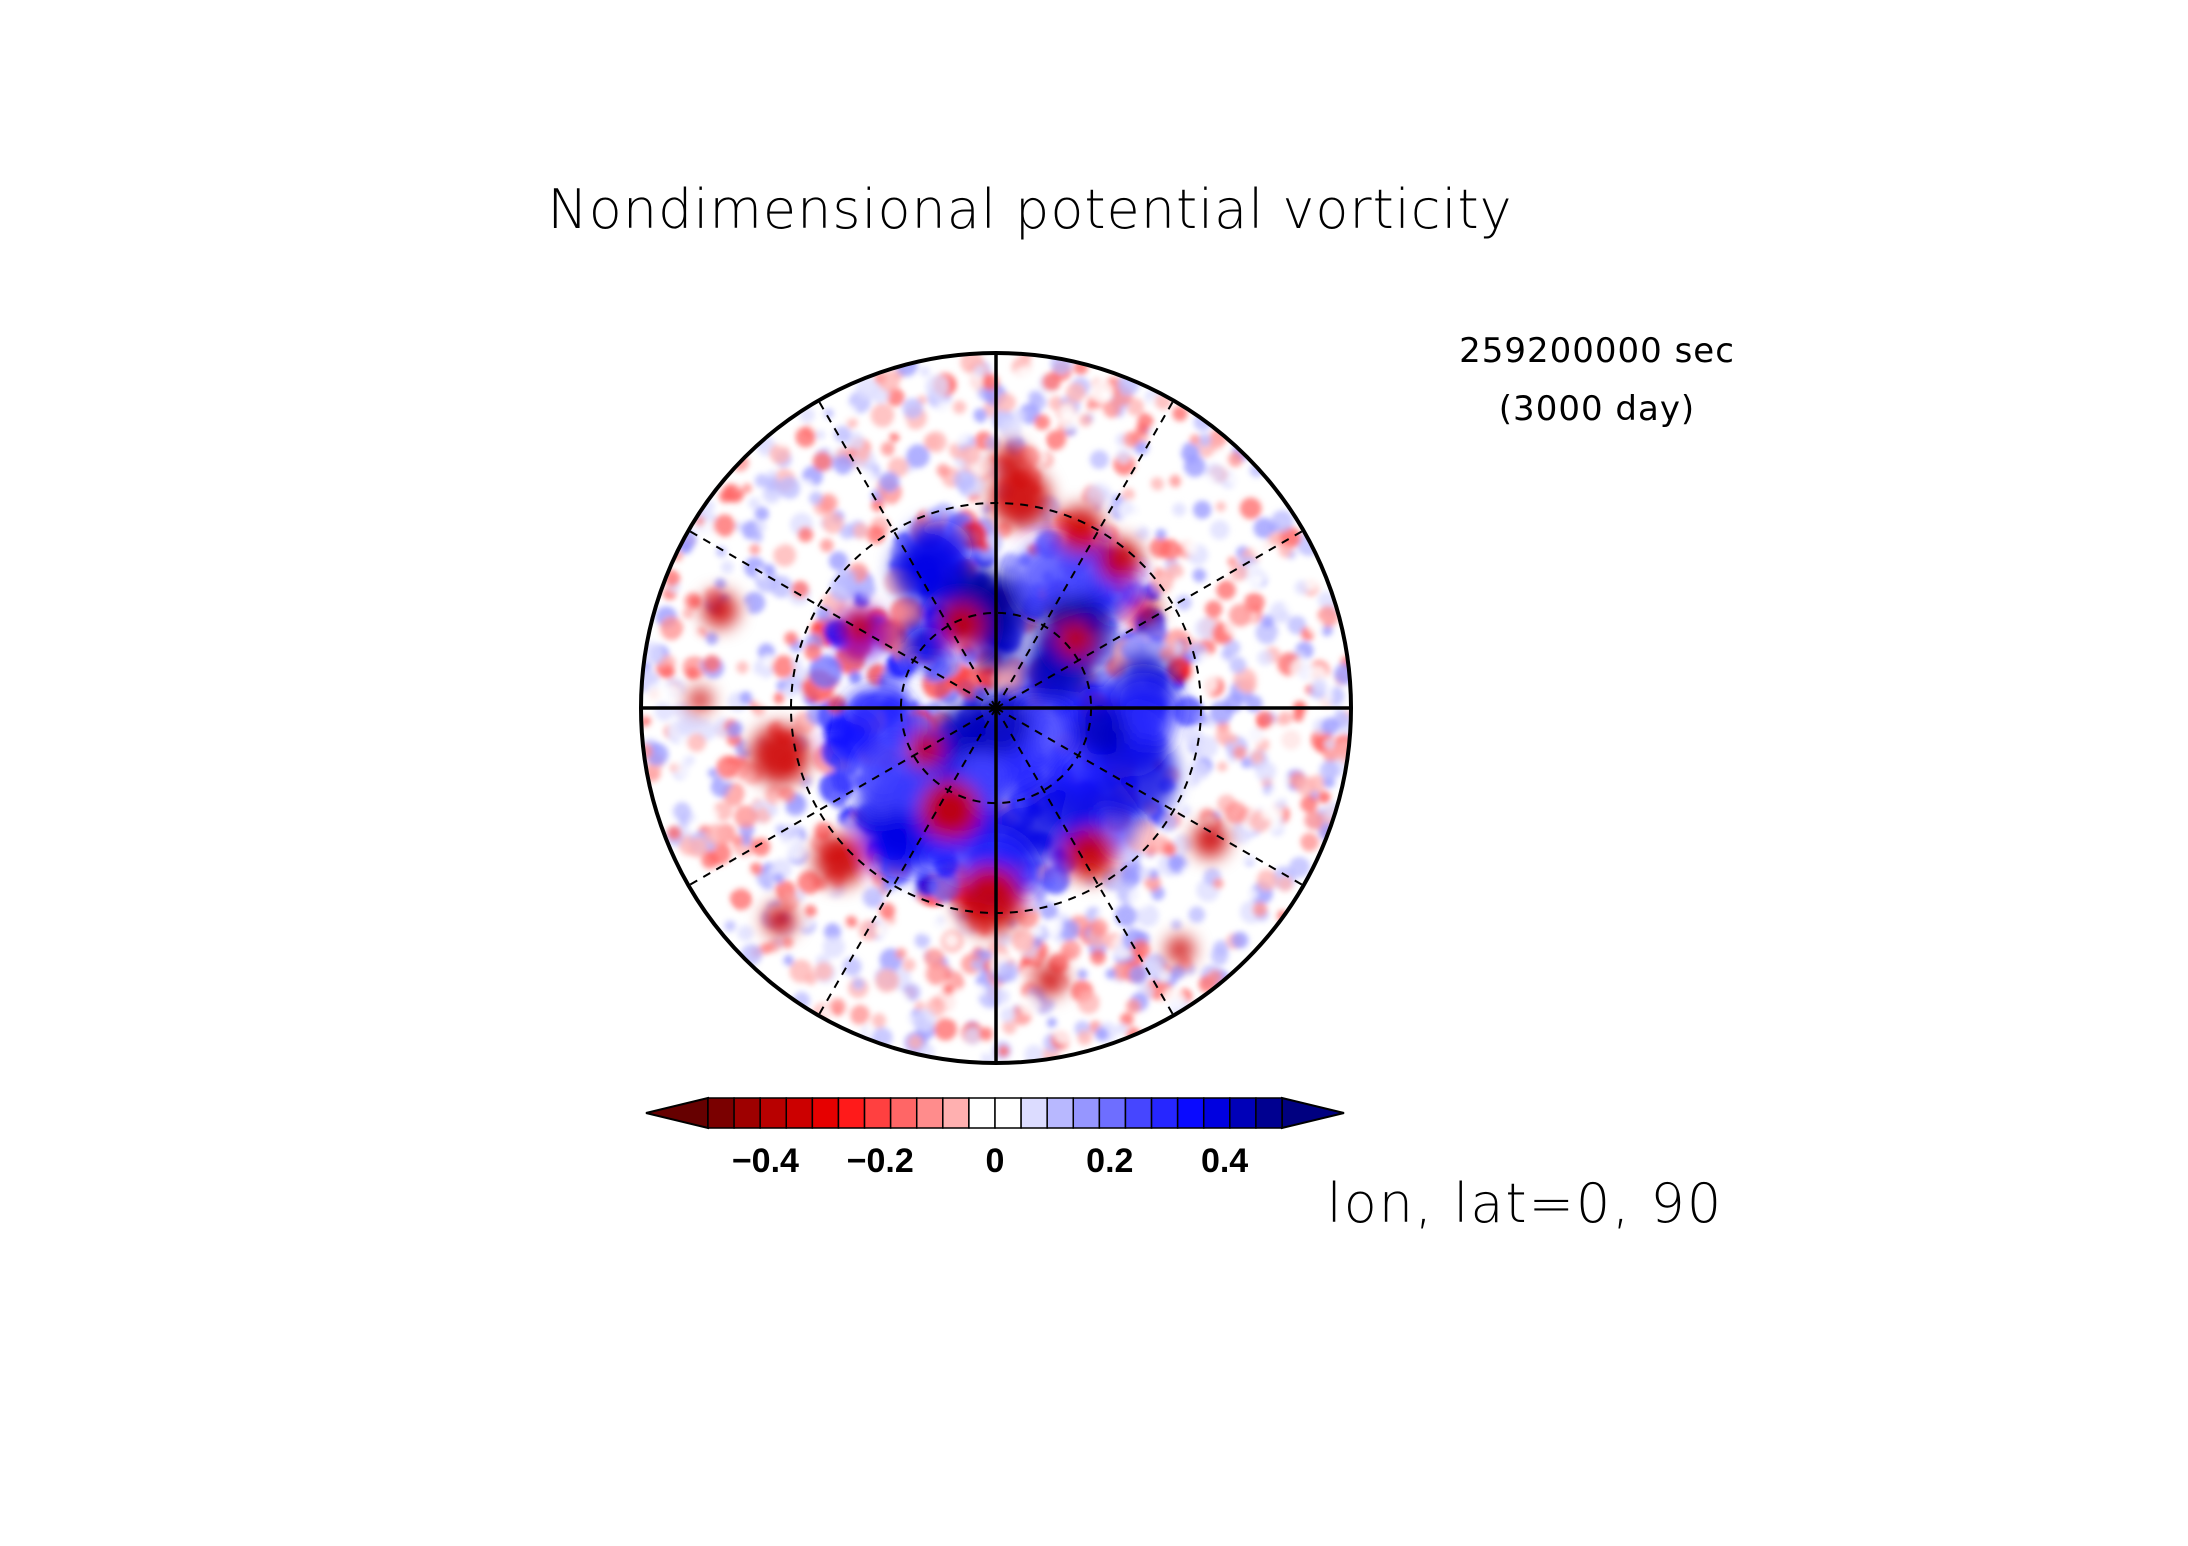 This screenshot has height=1546, width=2188. What do you see at coordinates (880, 1161) in the screenshot?
I see `colorbar-tick-label: −0.2` at bounding box center [880, 1161].